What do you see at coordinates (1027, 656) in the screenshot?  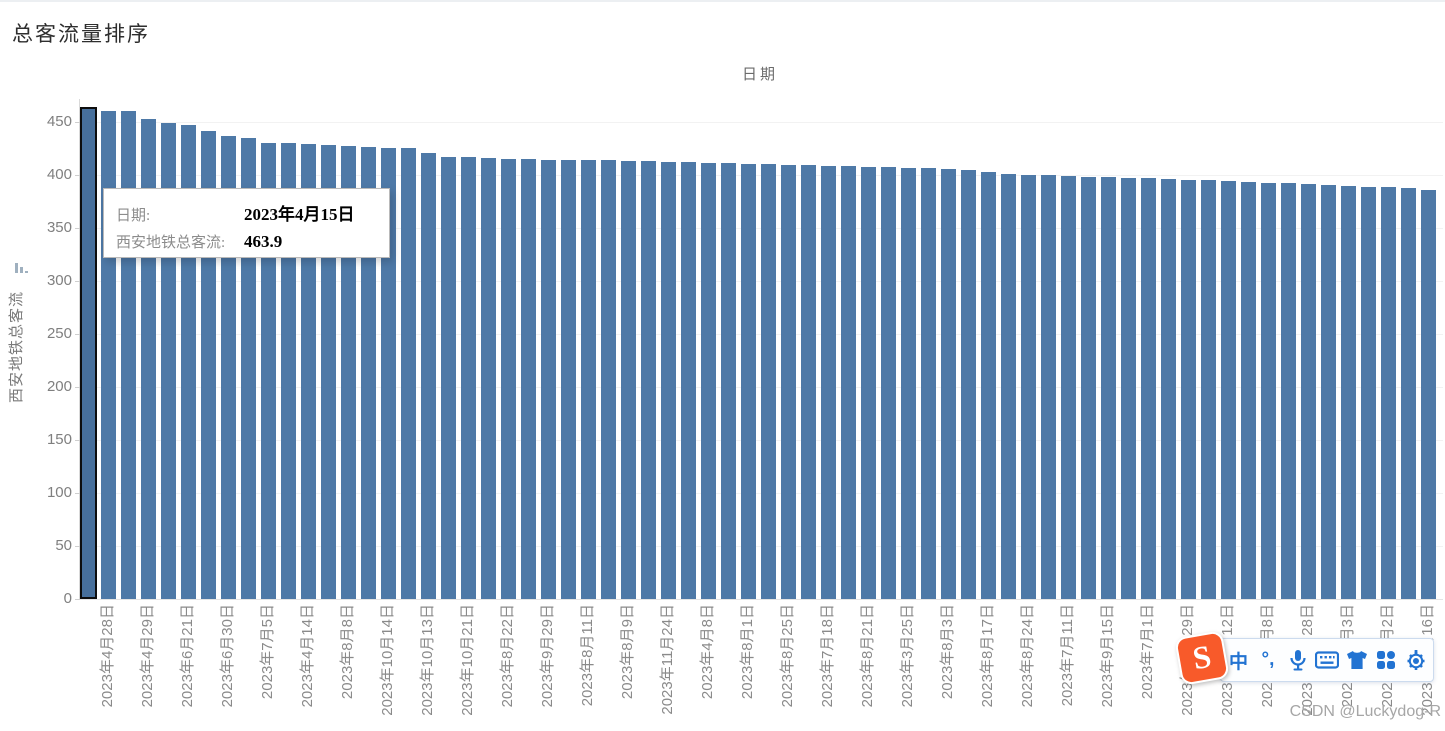 I see `x-tick-label: 2023年8月24日` at bounding box center [1027, 656].